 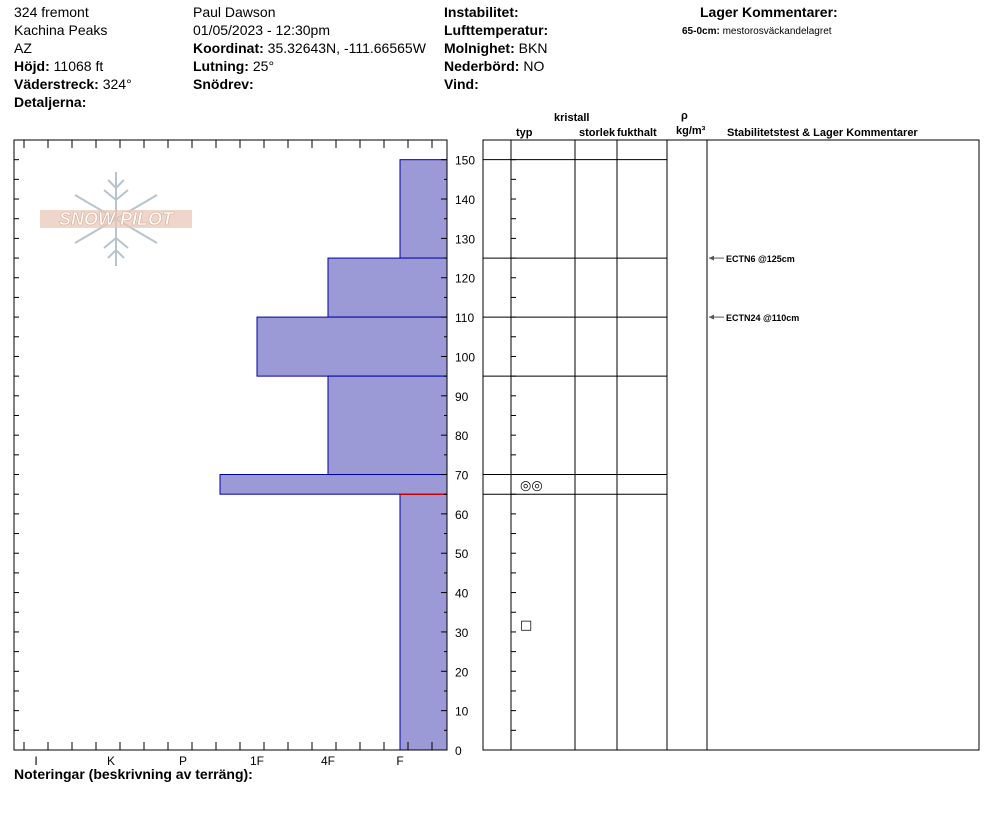 I want to click on layer-comment-depth: 65-0cm:, so click(x=701, y=31).